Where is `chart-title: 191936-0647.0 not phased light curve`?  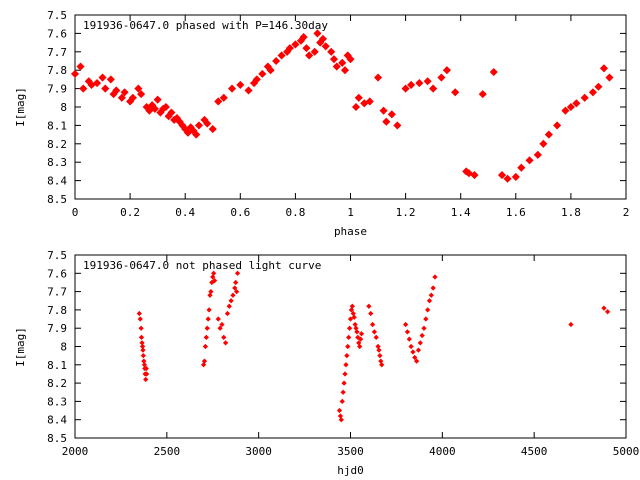
chart-title: 191936-0647.0 not phased light curve is located at coordinates (202, 265).